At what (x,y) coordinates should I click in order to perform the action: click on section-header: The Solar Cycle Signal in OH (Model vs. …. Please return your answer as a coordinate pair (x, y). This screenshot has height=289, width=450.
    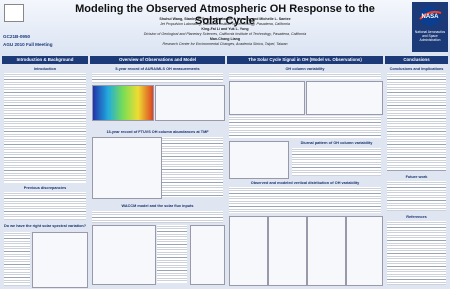
    Looking at the image, I should click on (305, 60).